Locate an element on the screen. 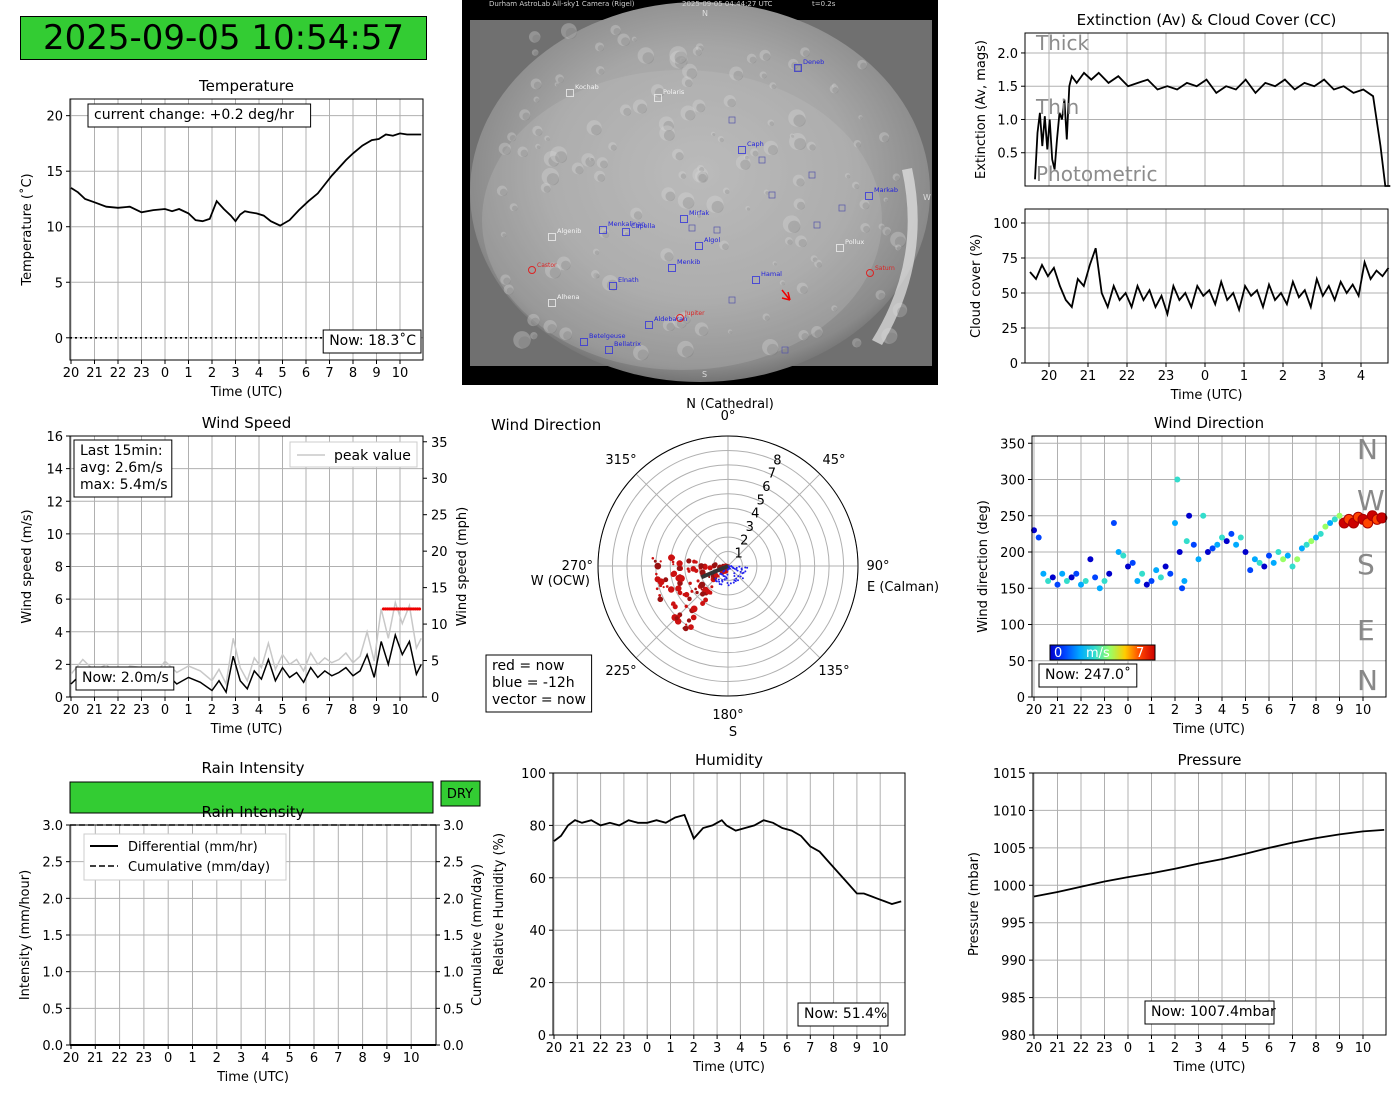 The height and width of the screenshot is (1100, 1400). wind-polar-legend: vector = now is located at coordinates (539, 700).